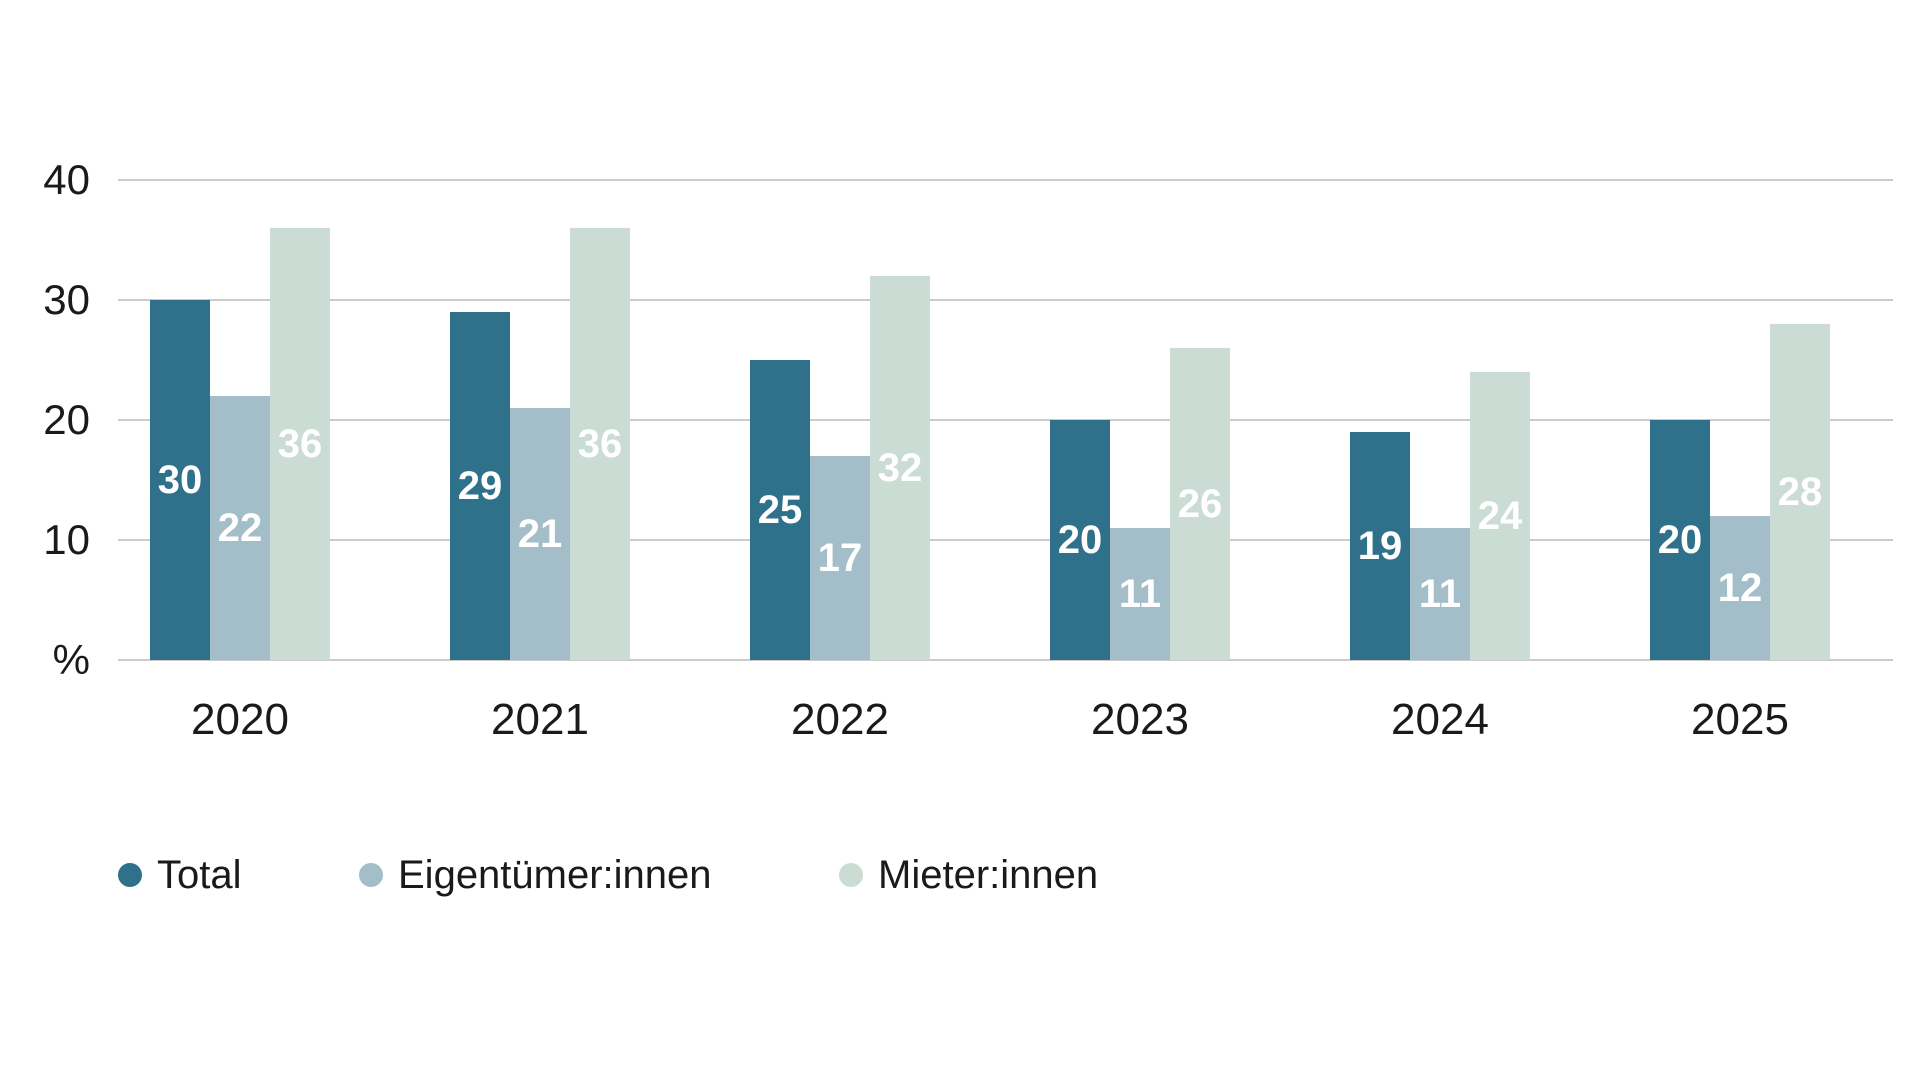 The height and width of the screenshot is (1080, 1920). I want to click on bar-total-2021: 29, so click(480, 486).